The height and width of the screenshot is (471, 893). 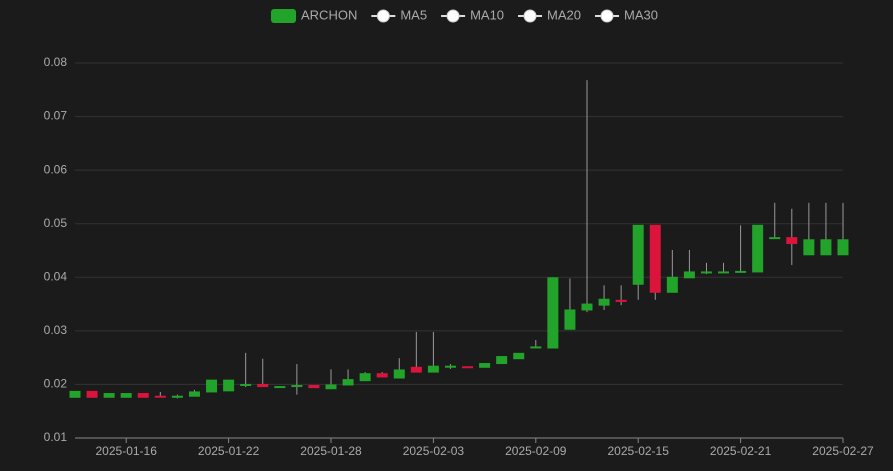 I want to click on legend-swatch, so click(x=283, y=16).